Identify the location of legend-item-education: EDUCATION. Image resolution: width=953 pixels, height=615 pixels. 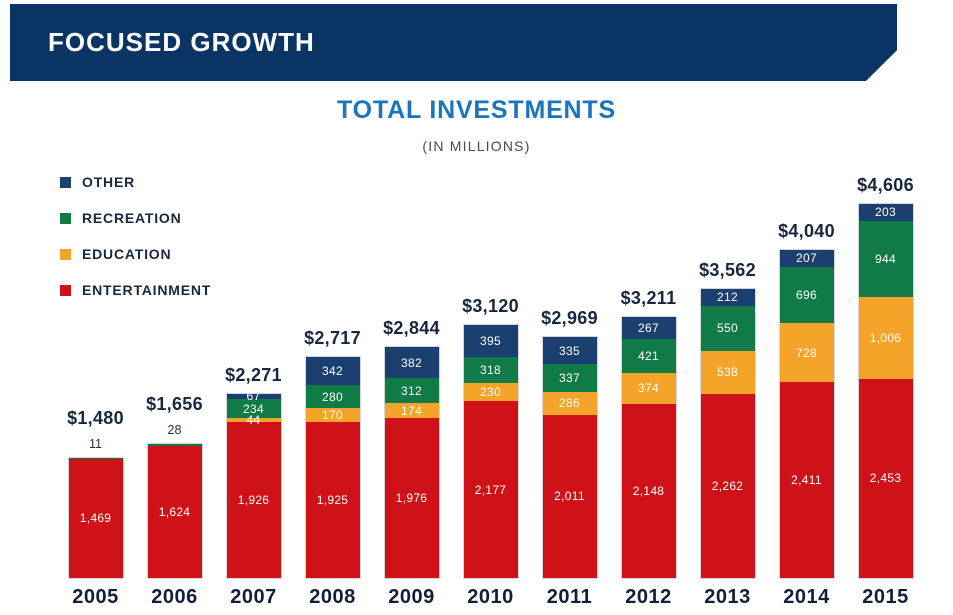
(135, 254).